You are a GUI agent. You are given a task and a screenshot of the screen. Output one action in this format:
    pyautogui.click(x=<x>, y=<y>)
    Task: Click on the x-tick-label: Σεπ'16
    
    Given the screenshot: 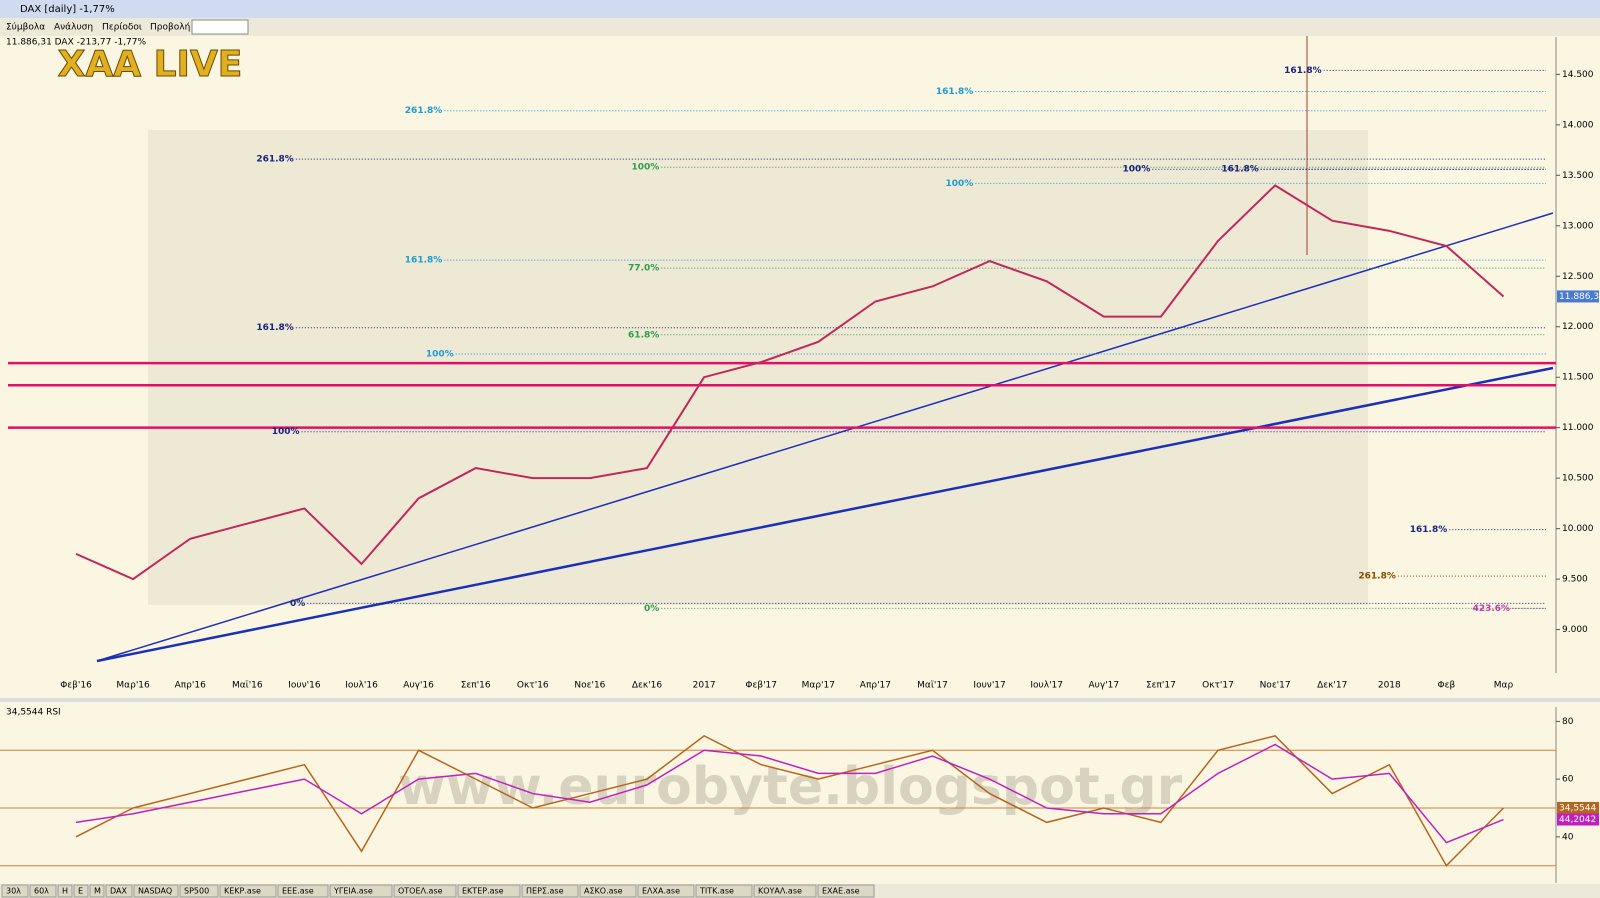 What is the action you would take?
    pyautogui.click(x=476, y=686)
    